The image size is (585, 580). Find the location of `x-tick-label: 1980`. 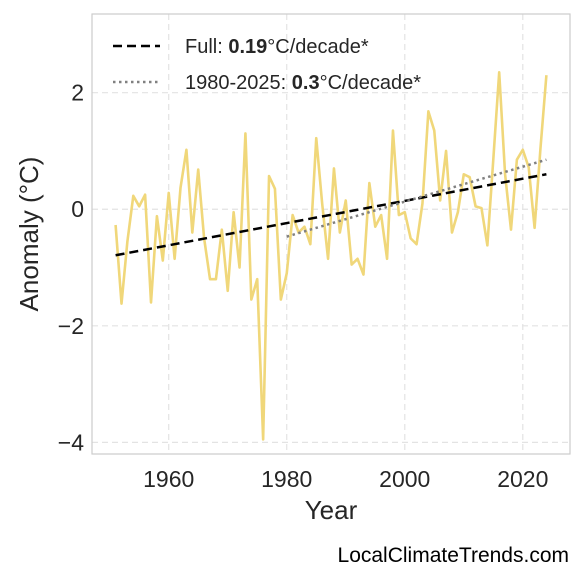

x-tick-label: 1980 is located at coordinates (286, 479).